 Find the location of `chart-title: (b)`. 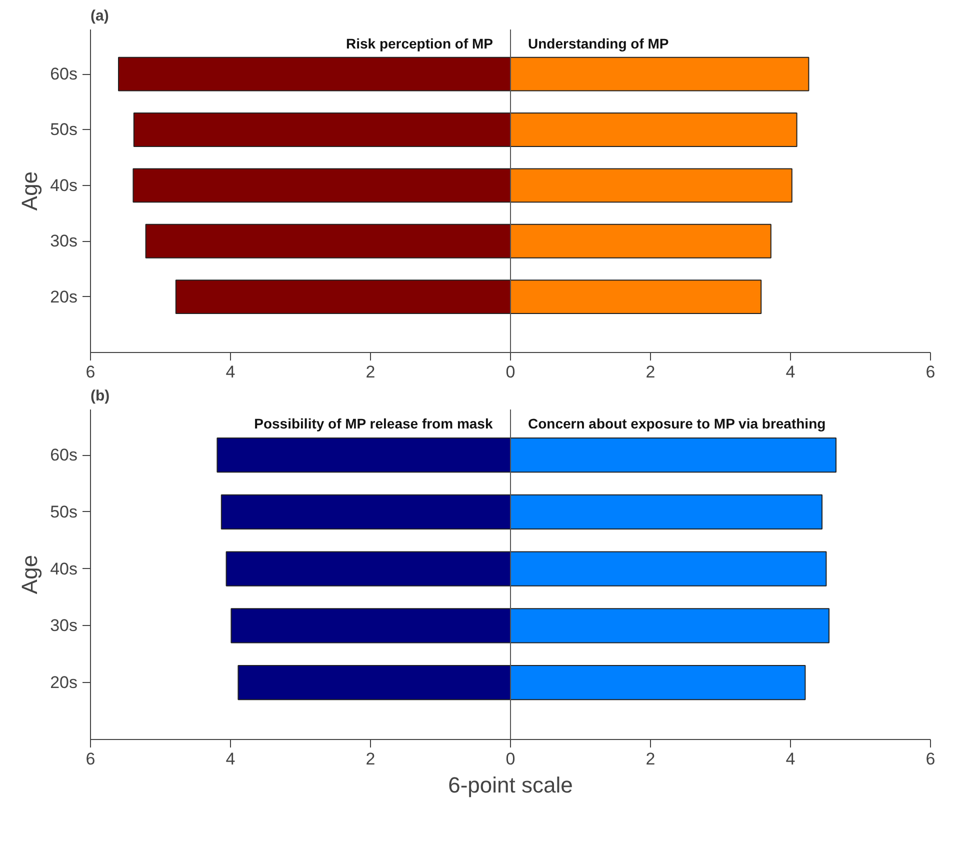

chart-title: (b) is located at coordinates (100, 396).